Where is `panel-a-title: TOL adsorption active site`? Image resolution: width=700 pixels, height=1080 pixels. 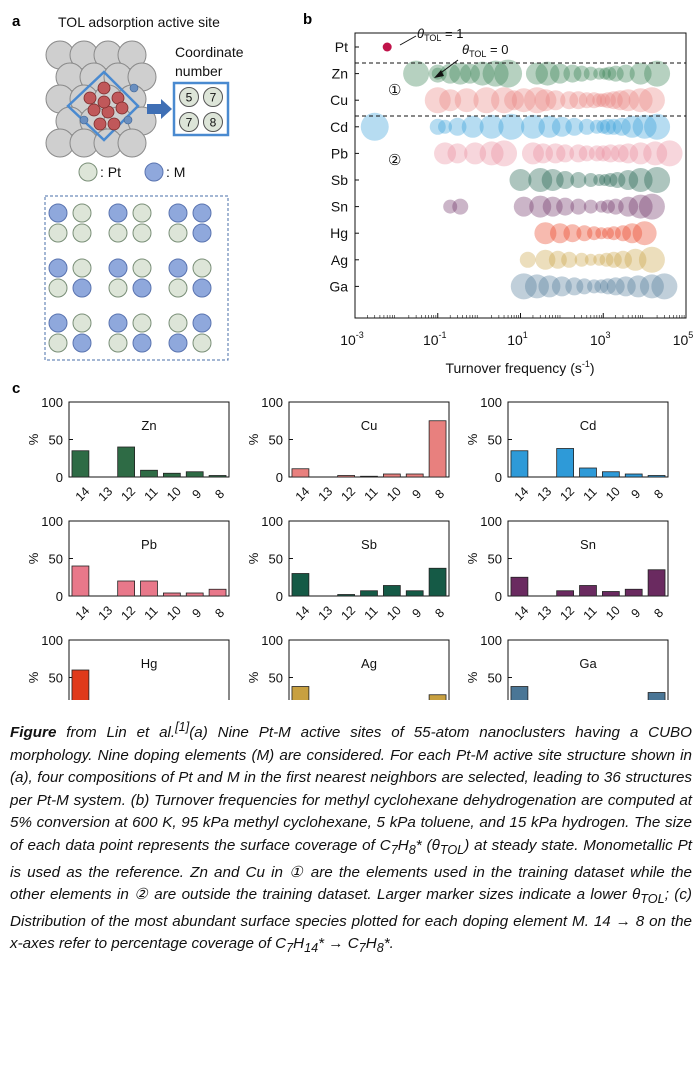
panel-a-title: TOL adsorption active site is located at coordinates (139, 22).